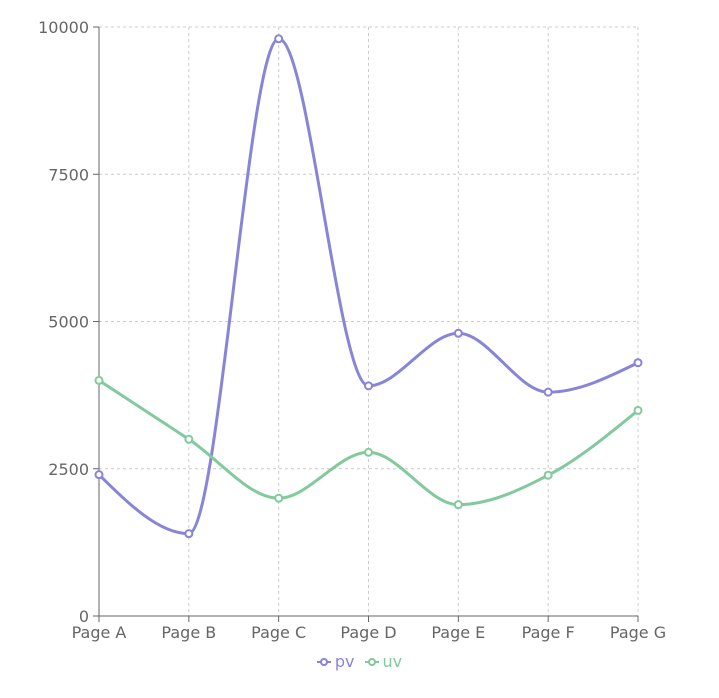 This screenshot has width=719, height=698. I want to click on y-tick-label: 0, so click(84, 616).